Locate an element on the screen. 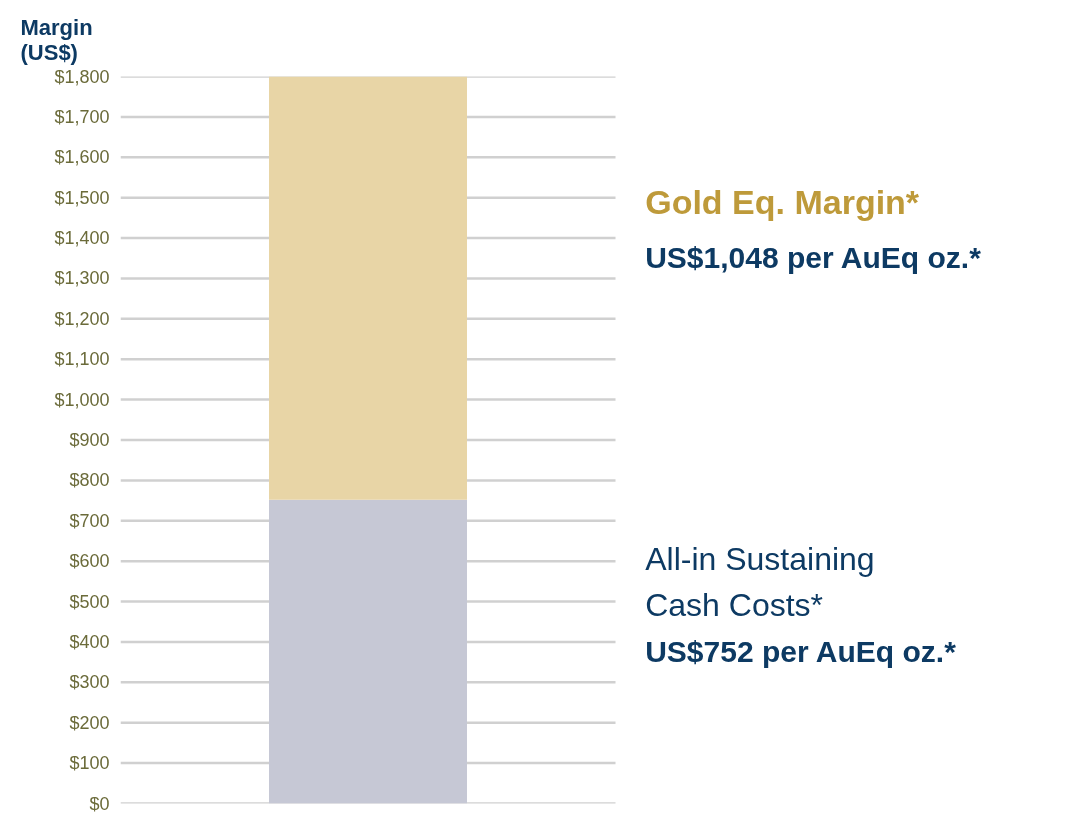 This screenshot has width=1080, height=816. y-tick-label: $100 is located at coordinates (89, 763).